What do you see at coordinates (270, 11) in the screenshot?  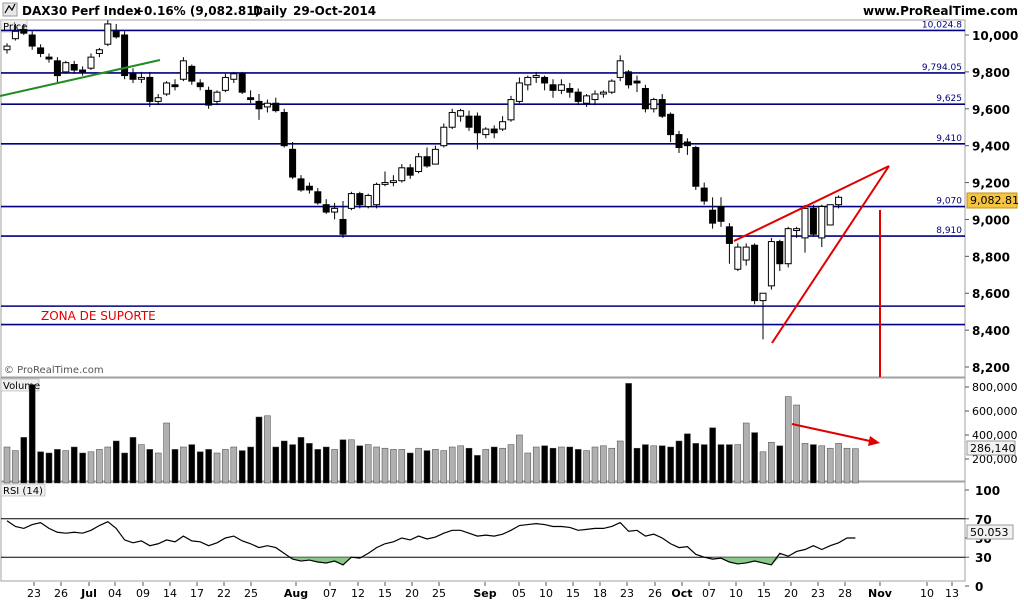 I see `header-period: Daily` at bounding box center [270, 11].